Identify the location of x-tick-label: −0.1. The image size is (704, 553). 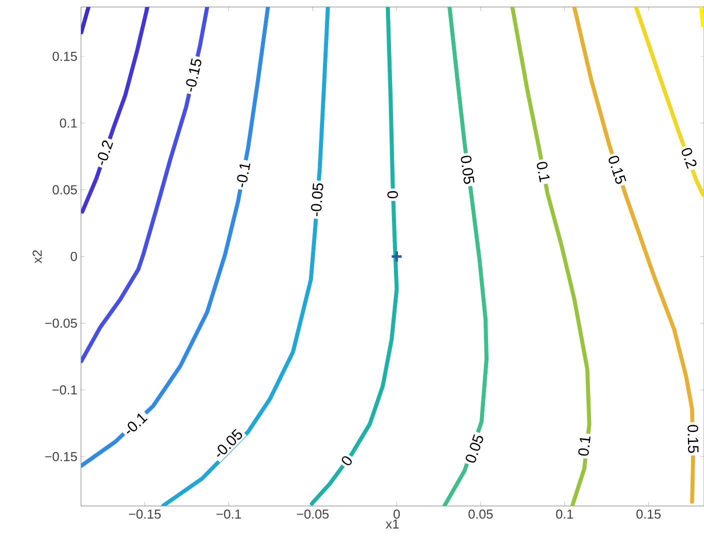
(228, 514).